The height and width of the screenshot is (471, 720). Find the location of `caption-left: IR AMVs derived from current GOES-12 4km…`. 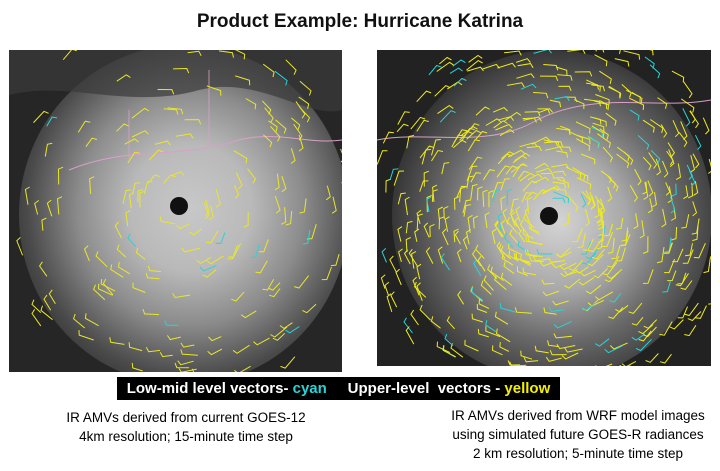

caption-left: IR AMVs derived from current GOES-12 4km… is located at coordinates (186, 427).